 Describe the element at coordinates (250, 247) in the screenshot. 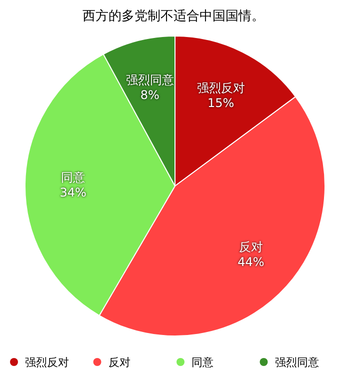

I see `slice-label: 反对` at that location.